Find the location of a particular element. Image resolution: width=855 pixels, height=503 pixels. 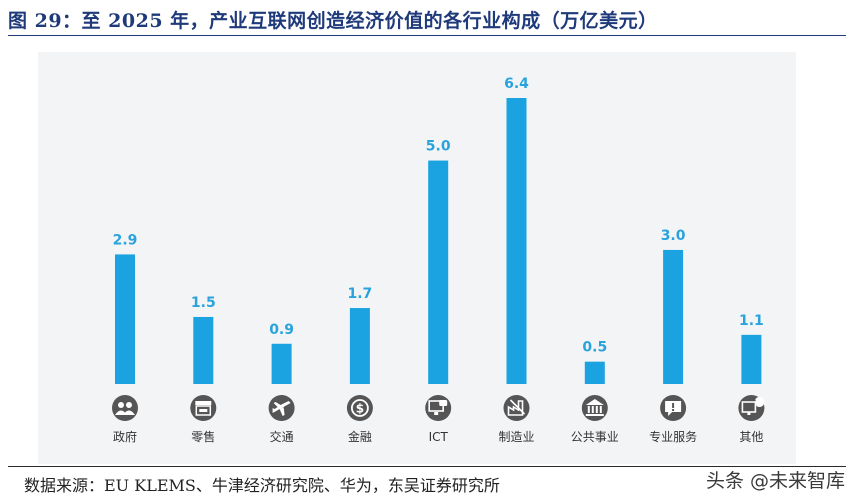

data-label: 3.0 is located at coordinates (673, 236).